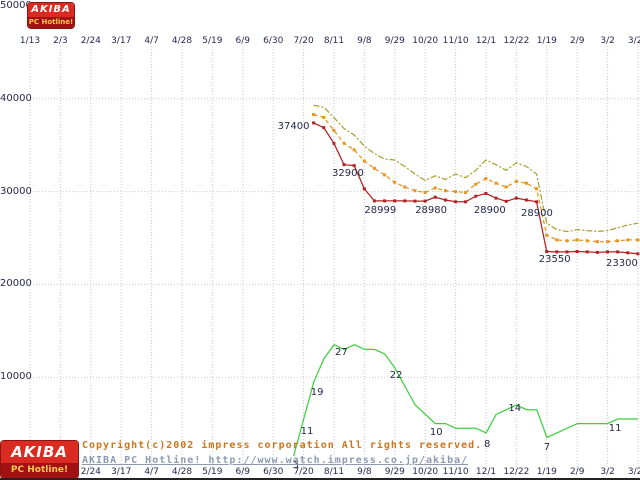  What do you see at coordinates (60, 41) in the screenshot?
I see `x-axis-label: 2/3` at bounding box center [60, 41].